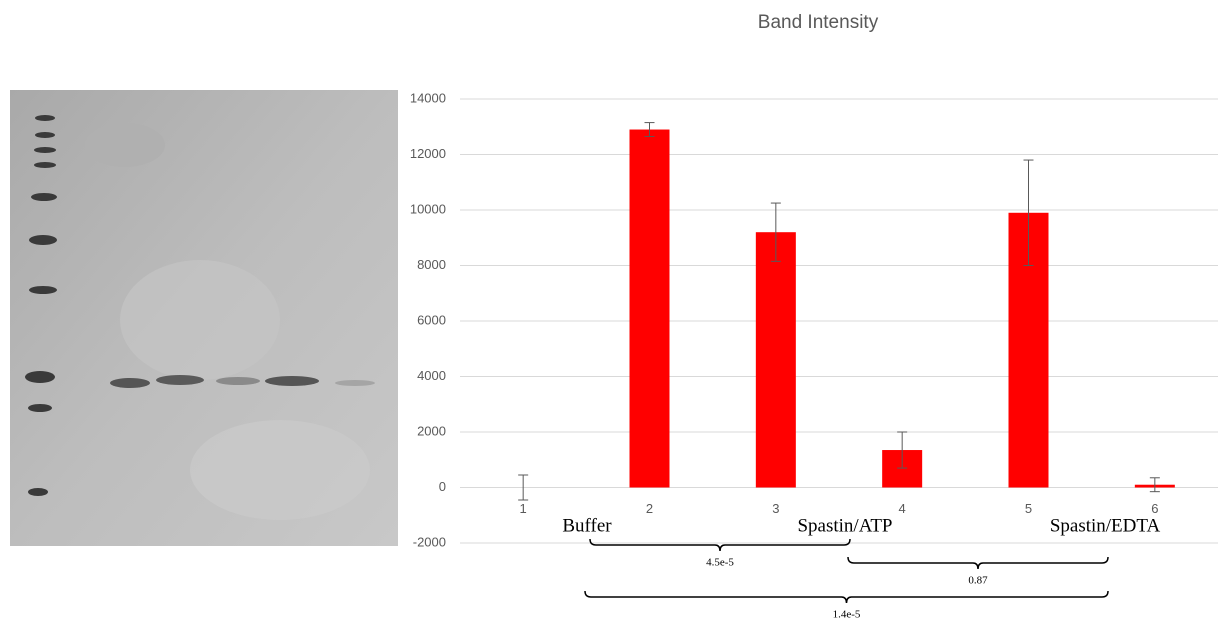 This screenshot has height=626, width=1221. What do you see at coordinates (1154, 508) in the screenshot?
I see `x-tick-label: 6` at bounding box center [1154, 508].